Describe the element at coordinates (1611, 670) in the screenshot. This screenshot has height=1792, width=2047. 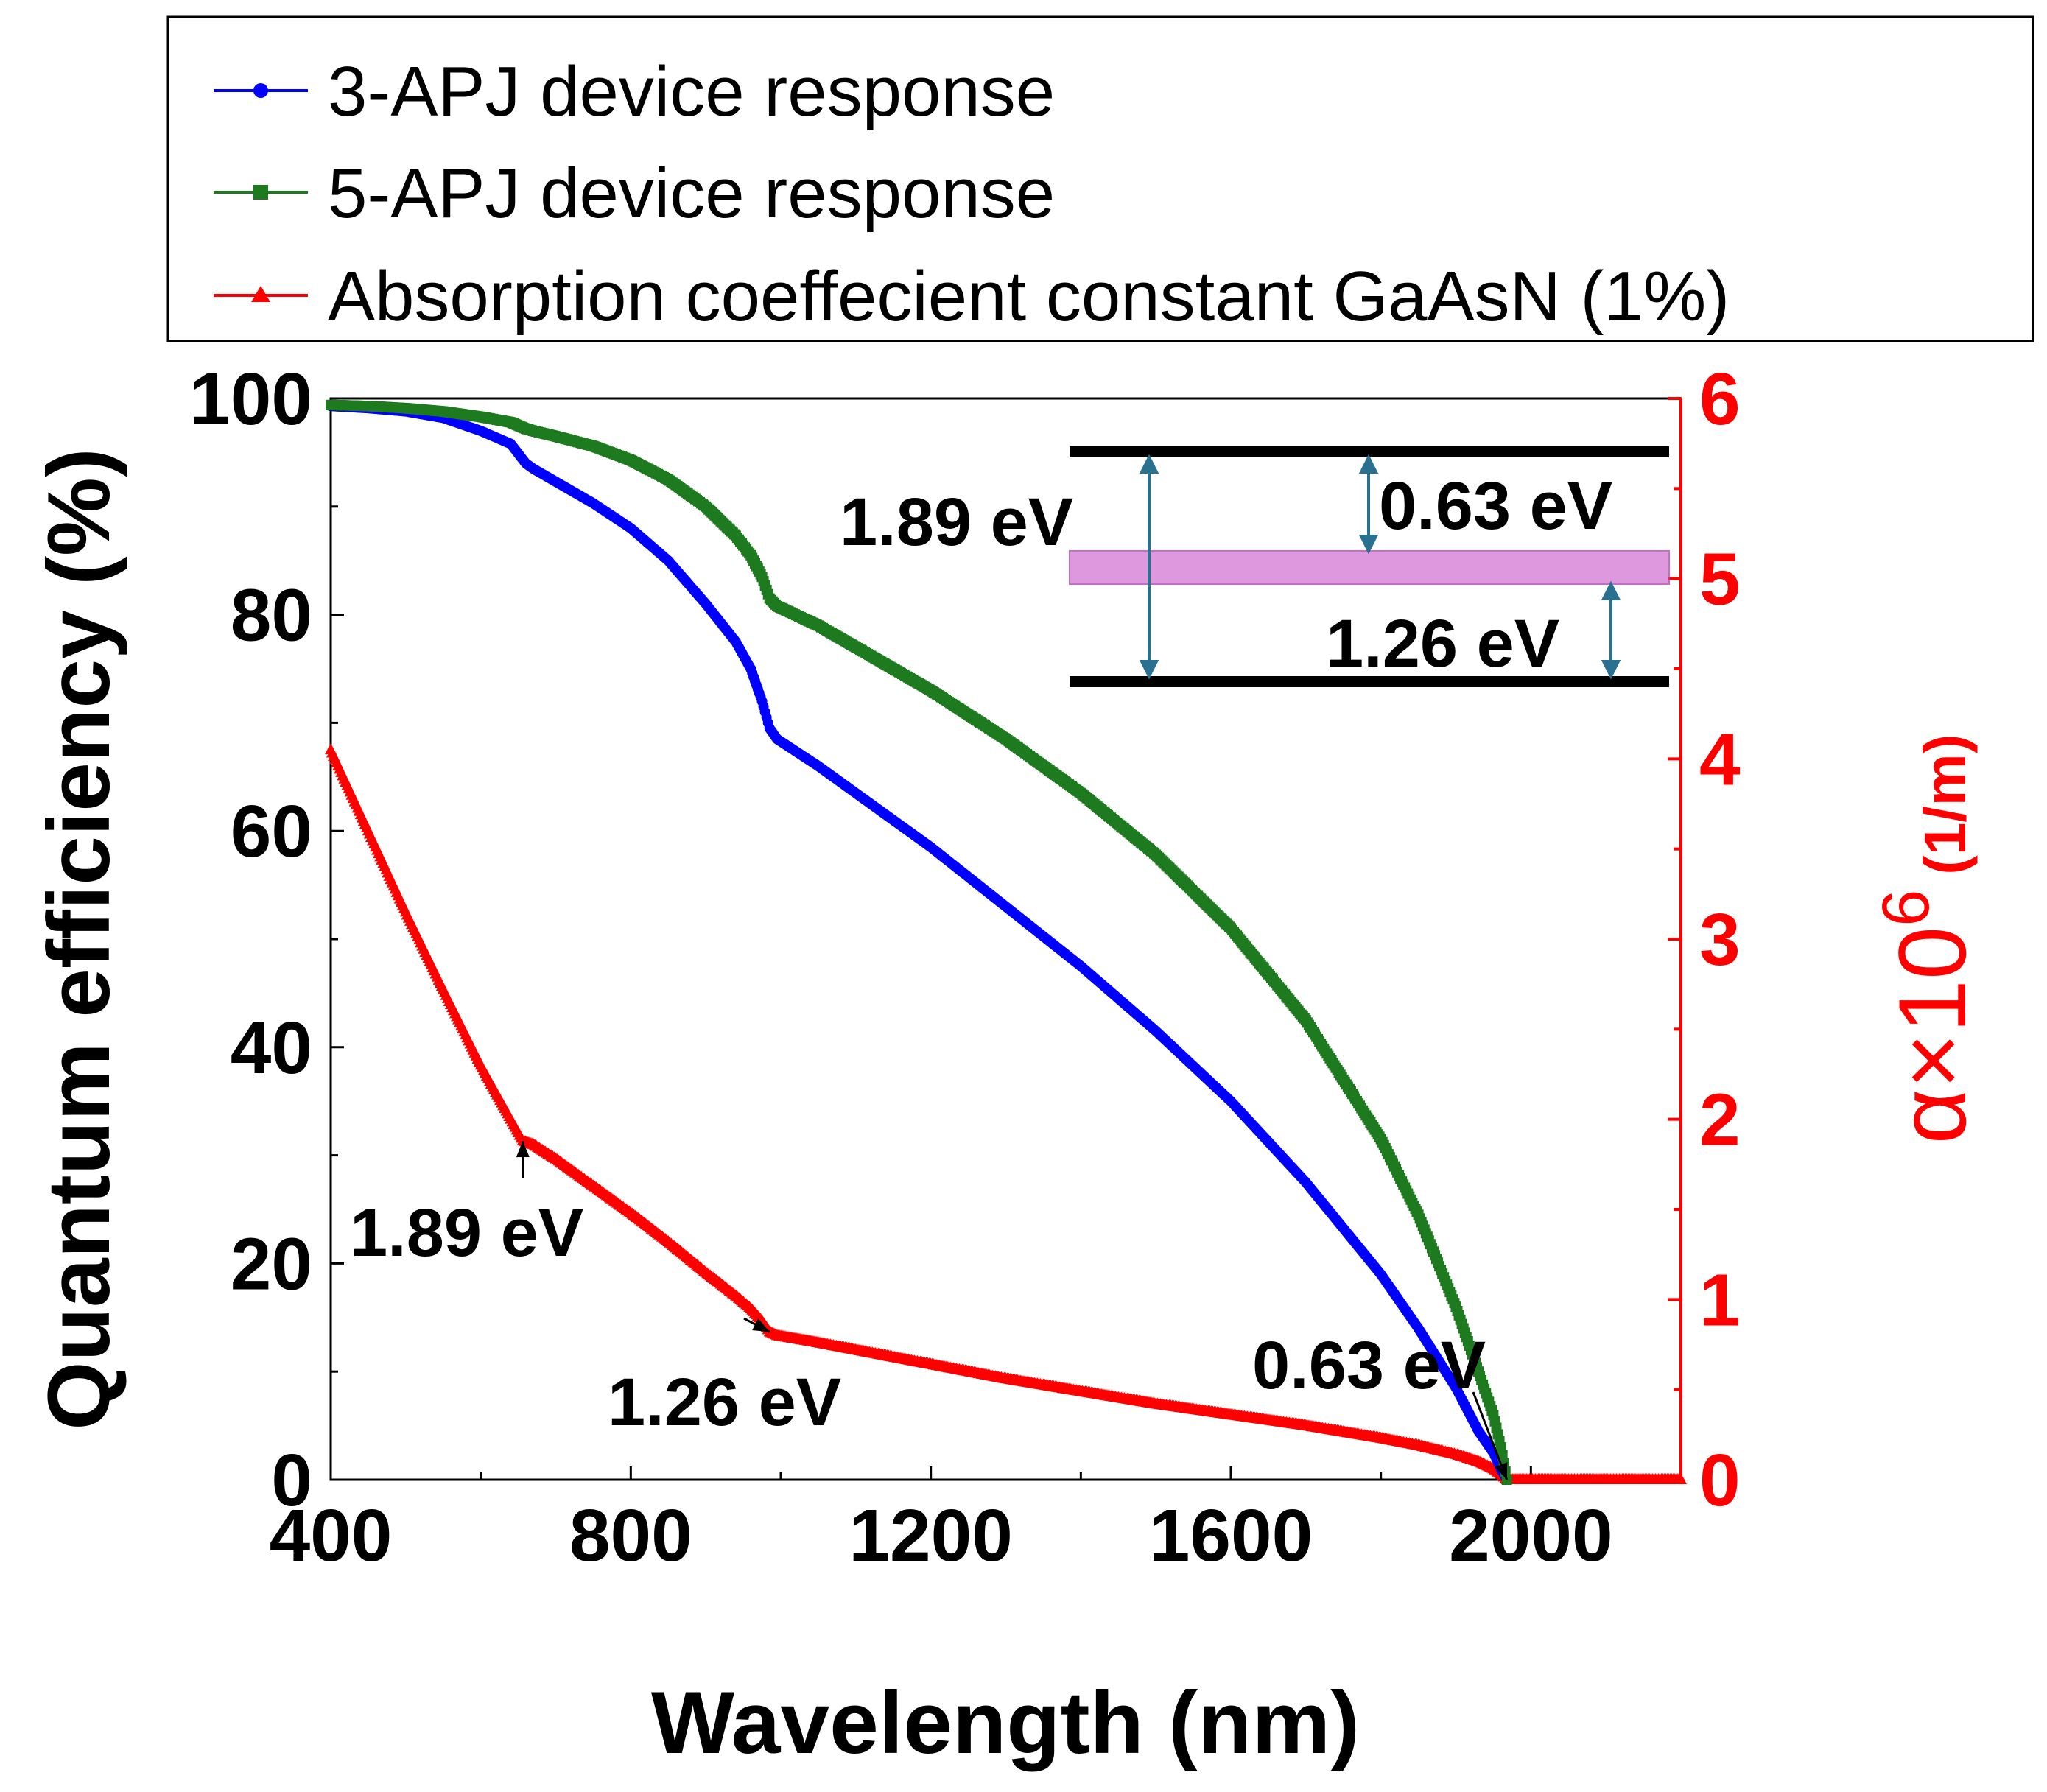
I see `inset-arrow-lower-head-down` at that location.